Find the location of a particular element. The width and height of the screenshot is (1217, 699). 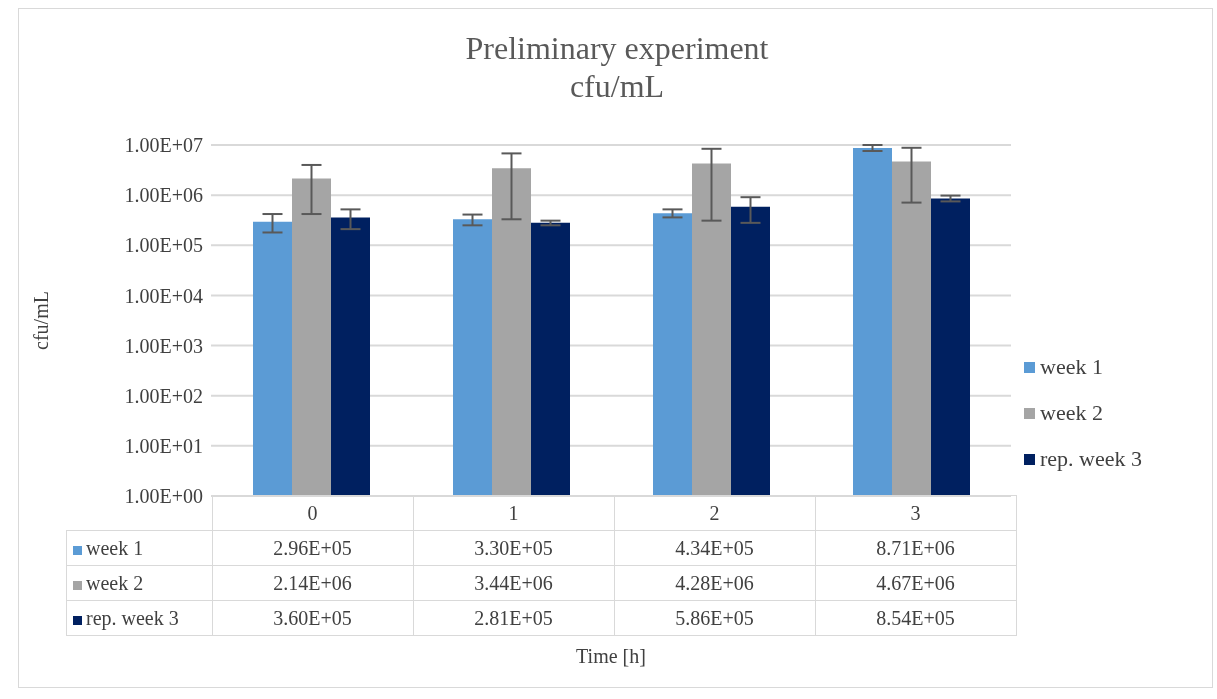

y-tick-label: 1.00E+07 is located at coordinates (163, 145).